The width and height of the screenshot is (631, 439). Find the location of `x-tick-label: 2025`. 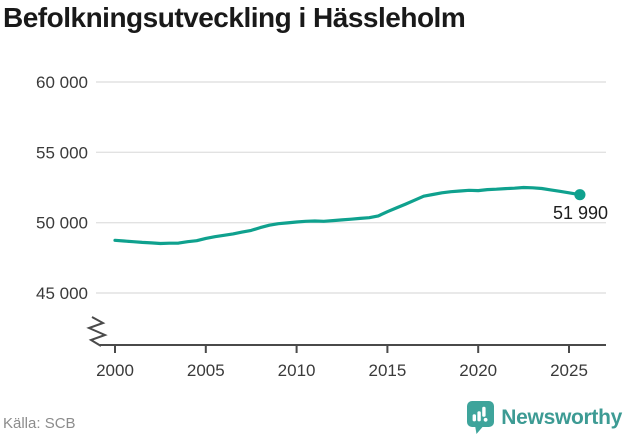

x-tick-label: 2025 is located at coordinates (569, 370).